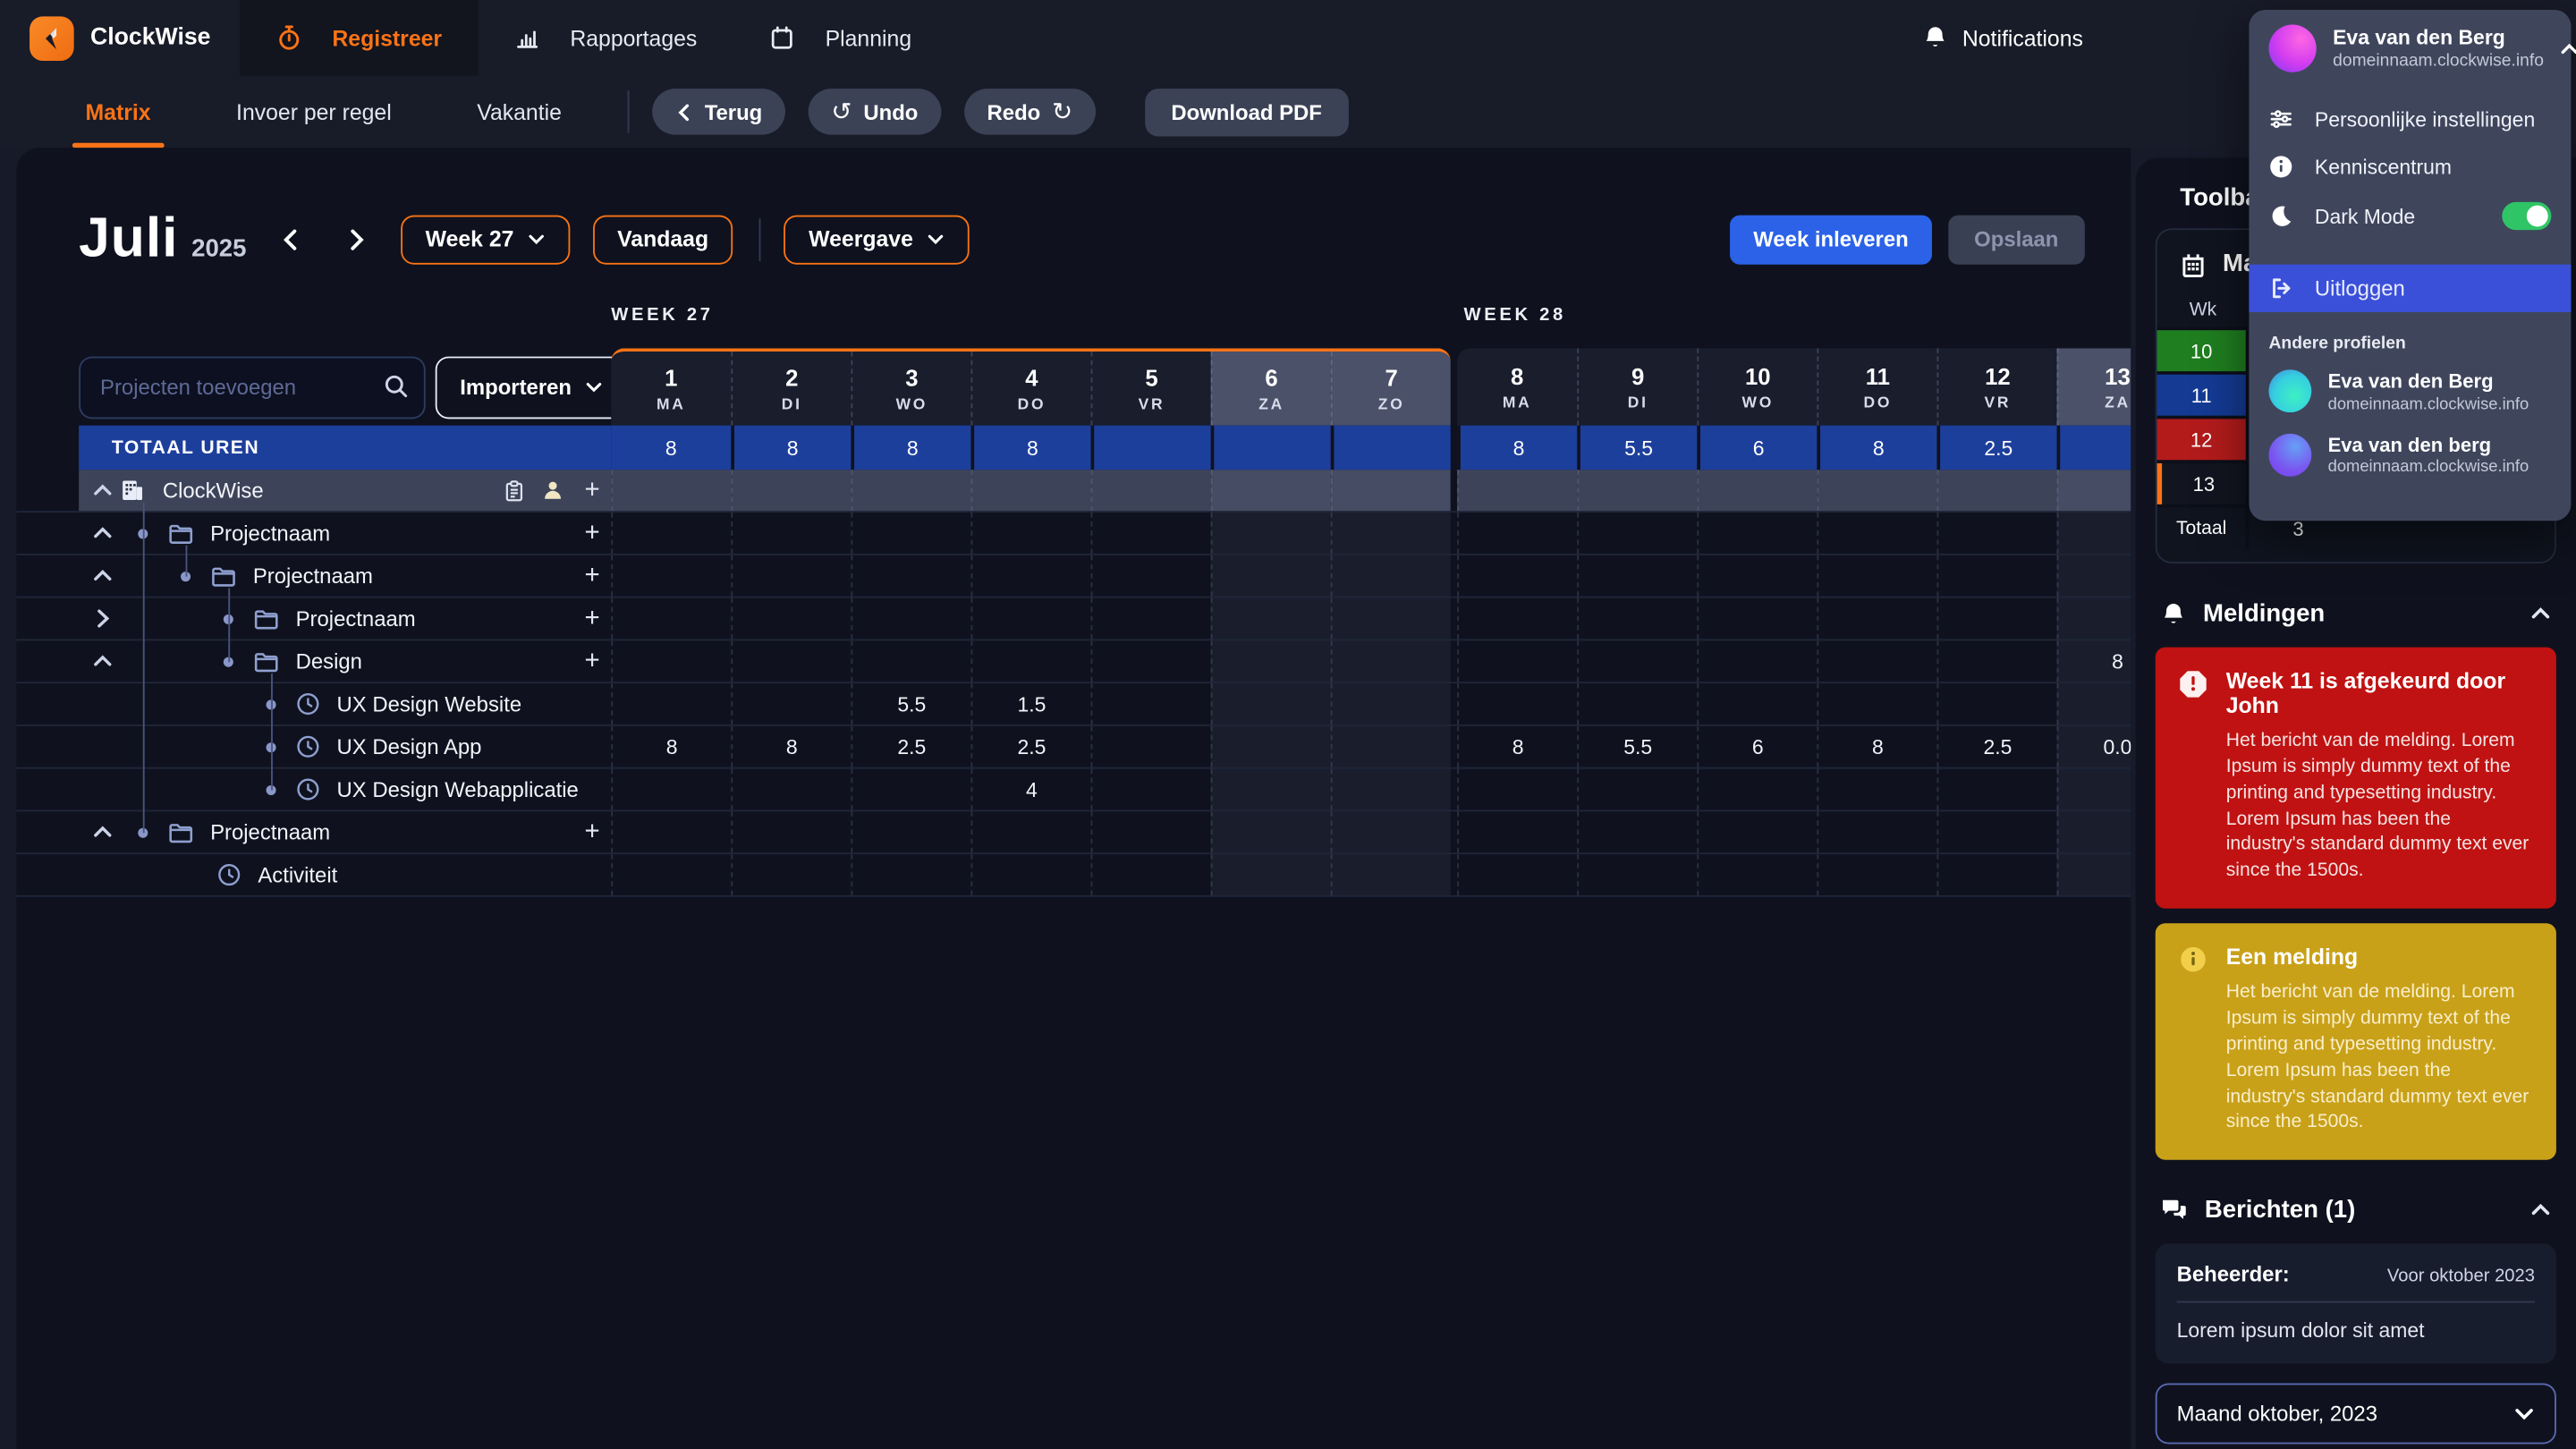  Describe the element at coordinates (1030, 789) in the screenshot. I see `hour-cell: 4` at that location.